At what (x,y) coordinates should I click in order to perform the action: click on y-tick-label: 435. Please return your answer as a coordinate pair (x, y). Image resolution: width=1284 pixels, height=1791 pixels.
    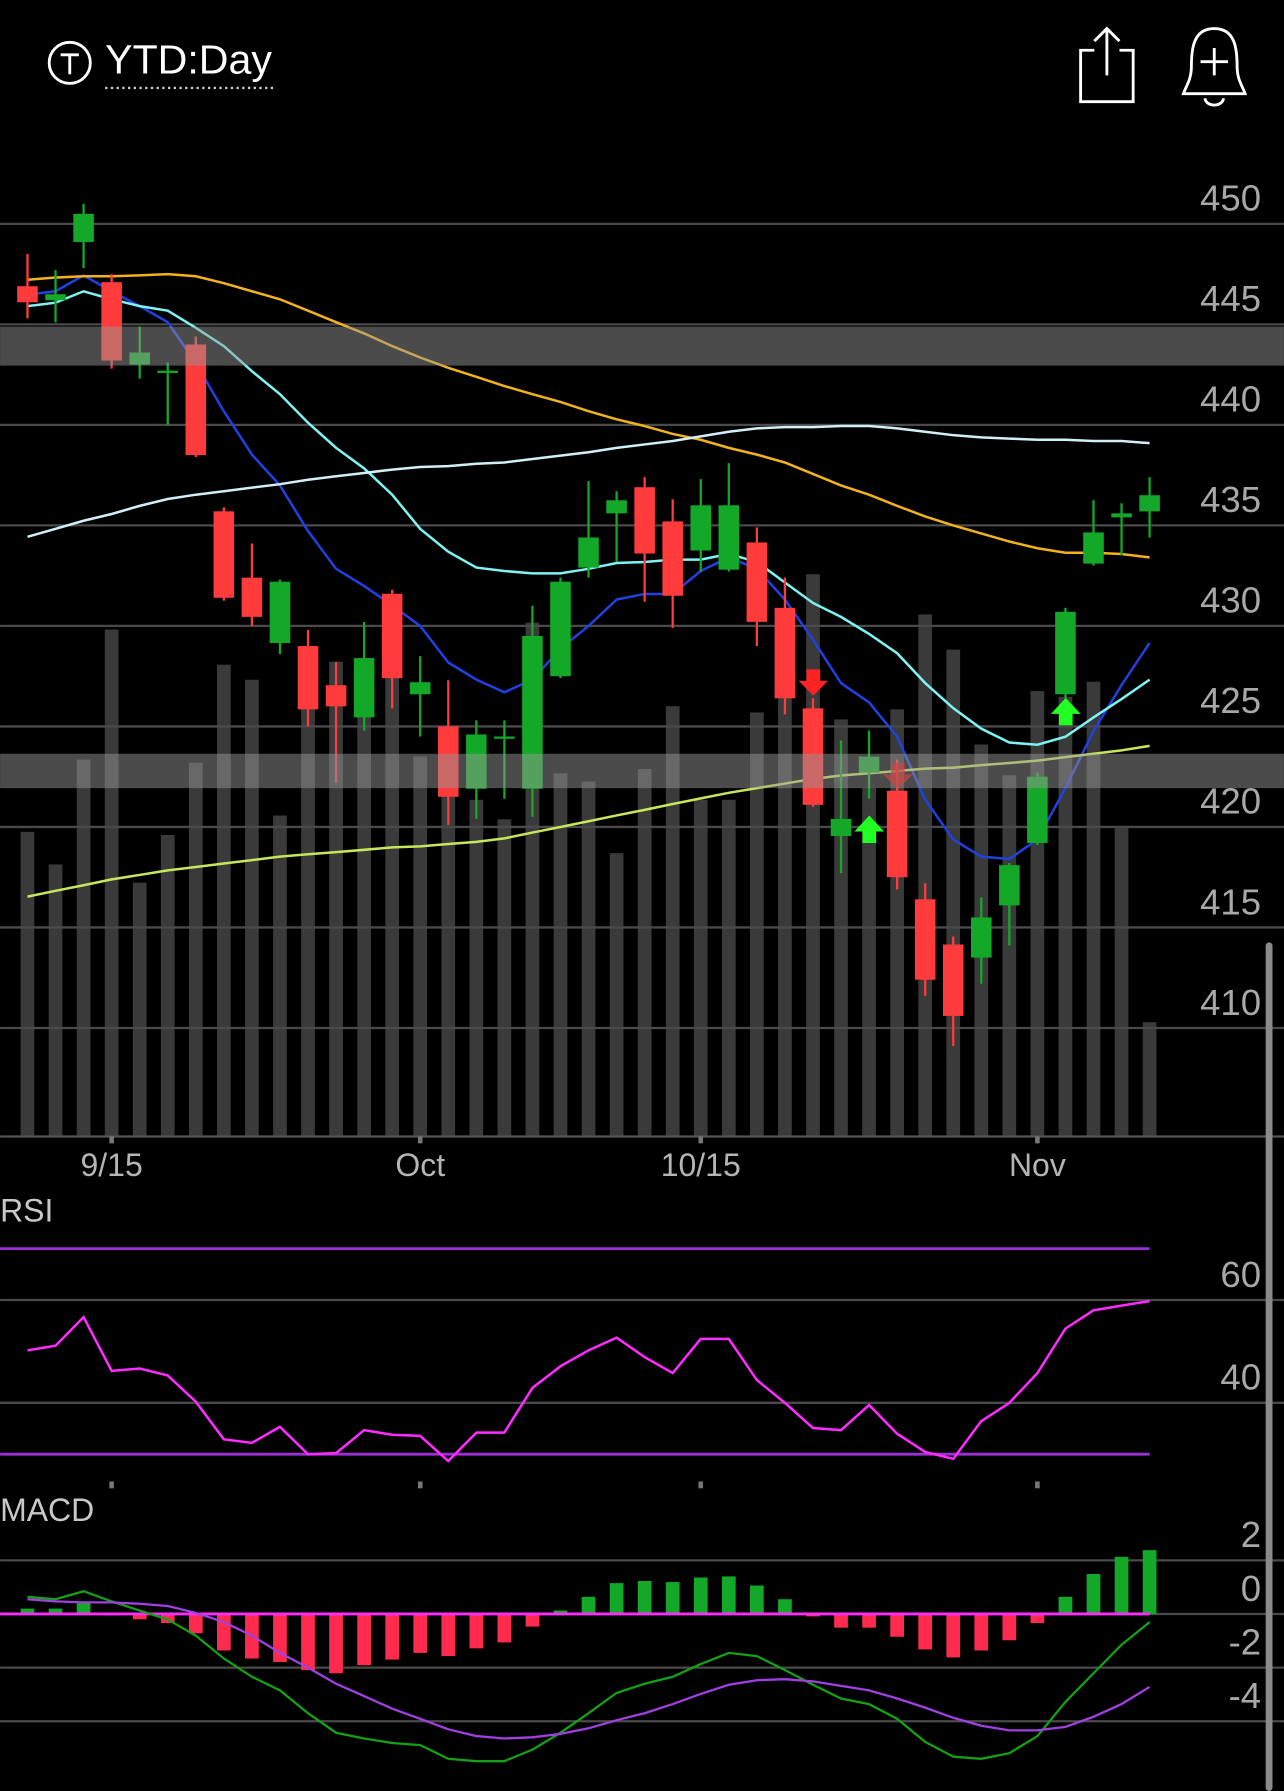
    Looking at the image, I should click on (1230, 499).